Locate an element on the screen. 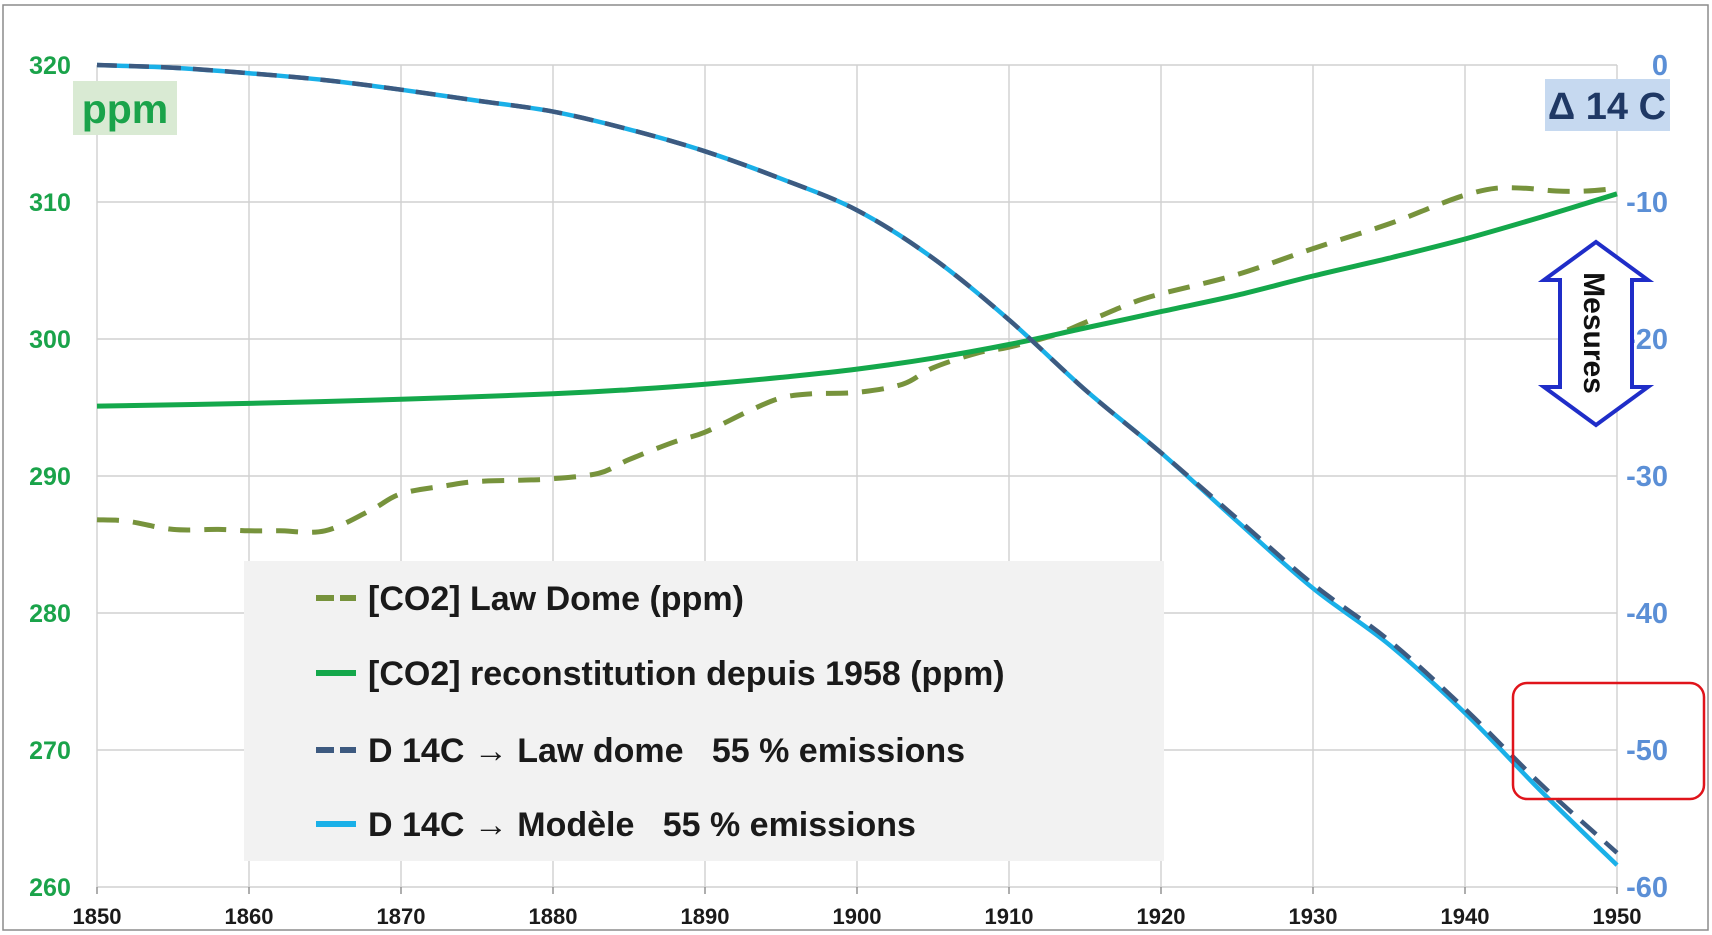  y-left-tick-label: 270 is located at coordinates (50, 751).